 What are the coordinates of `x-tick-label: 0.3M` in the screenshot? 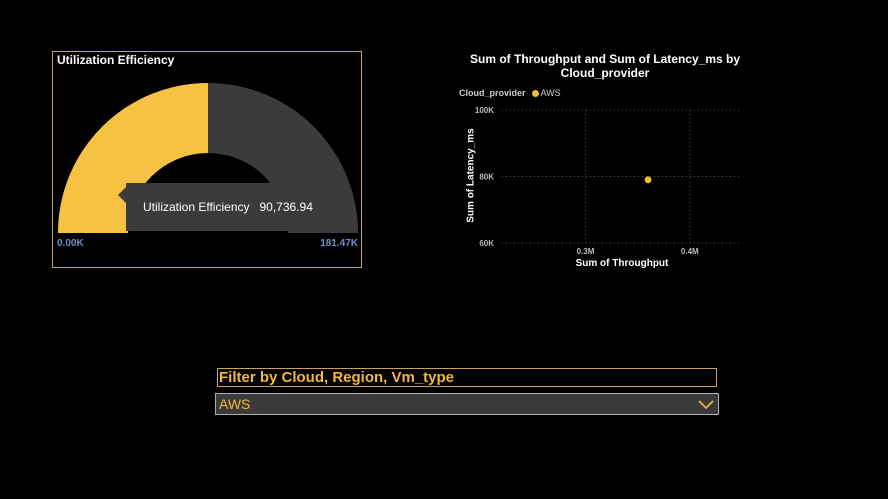 It's located at (586, 251).